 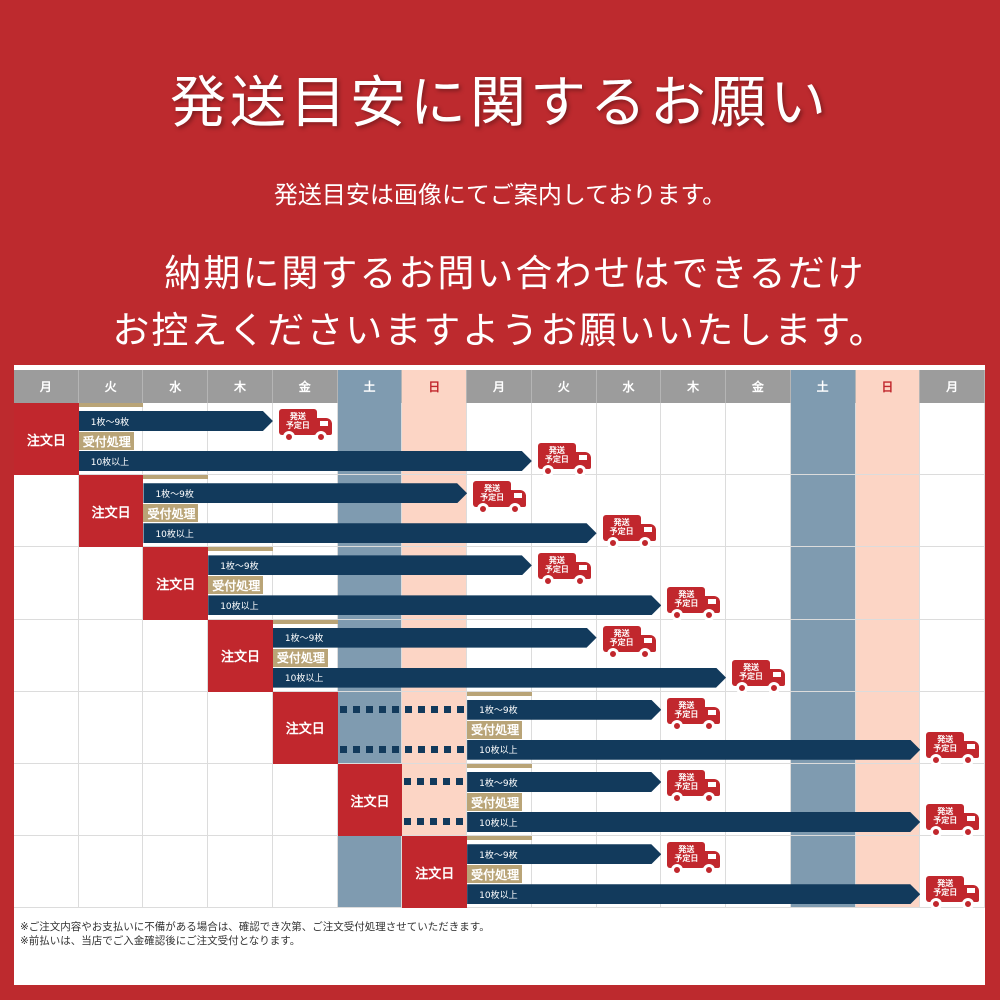 What do you see at coordinates (500, 330) in the screenshot?
I see `request-line-2: お控えくださいますようお願いいたします。` at bounding box center [500, 330].